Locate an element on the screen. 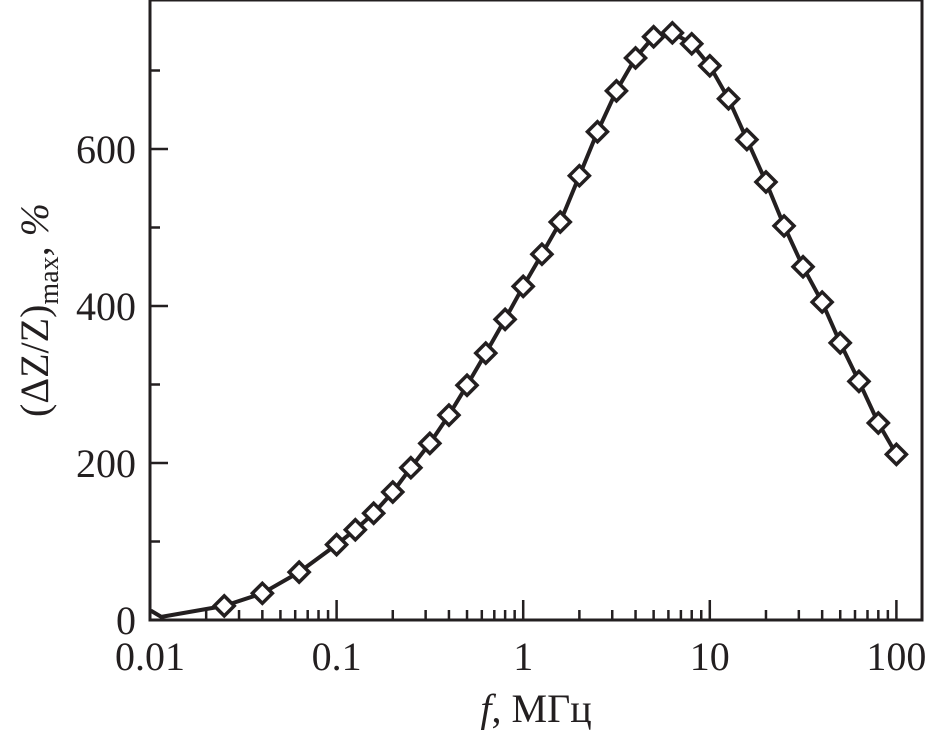 This screenshot has height=730, width=926. y-tick-label: 0 is located at coordinates (126, 620).